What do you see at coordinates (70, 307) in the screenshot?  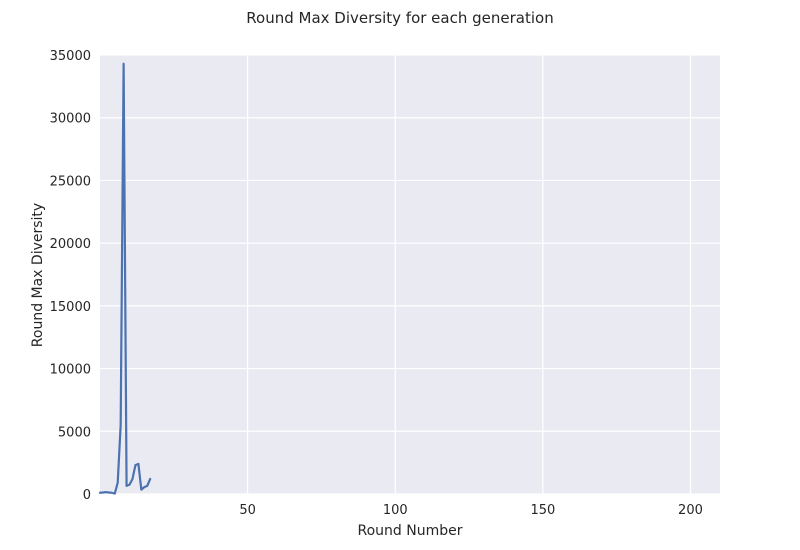 I see `y-tick-label: 15000` at bounding box center [70, 307].